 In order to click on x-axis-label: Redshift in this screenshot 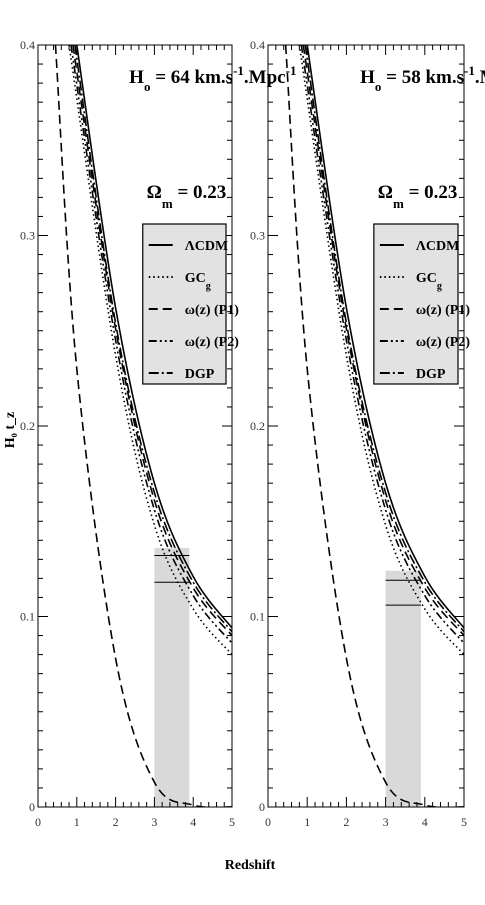, I will do `click(250, 865)`.